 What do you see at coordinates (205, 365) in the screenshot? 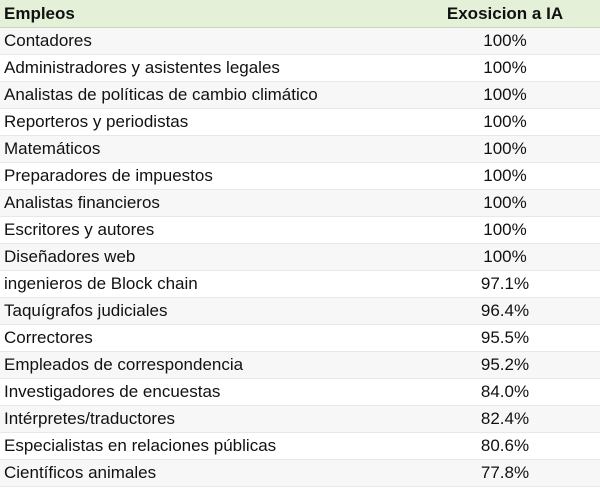
I see `job-cell: Empleados de correspondencia` at bounding box center [205, 365].